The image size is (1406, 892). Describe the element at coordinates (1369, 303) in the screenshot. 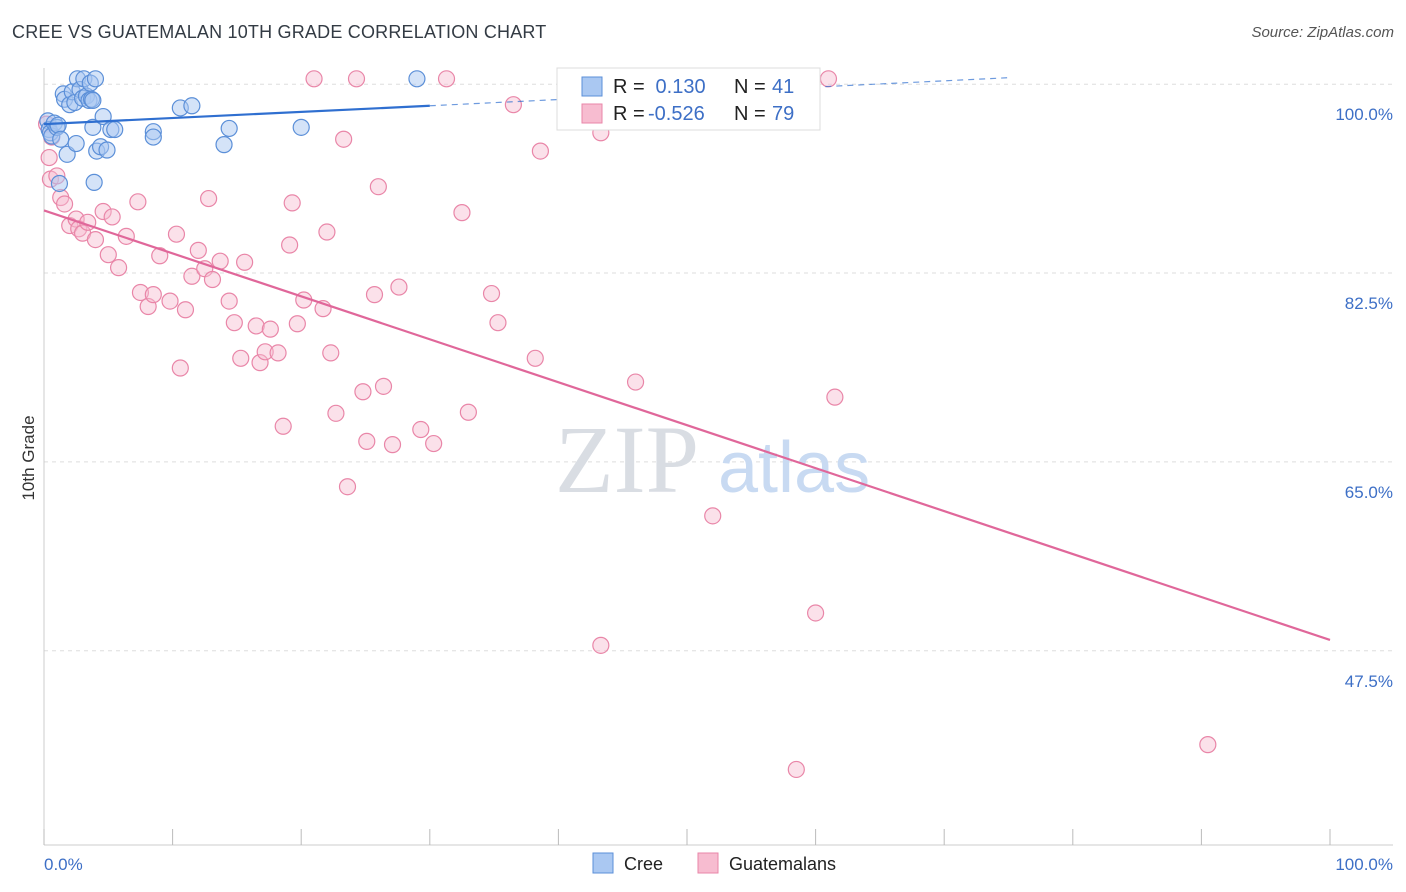

I see `y-tick-label-2: 82.5%` at that location.